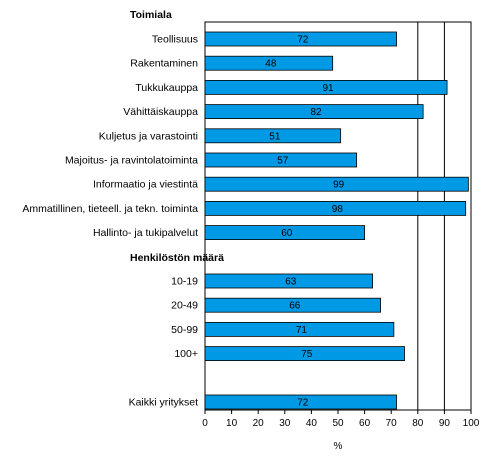 This screenshot has width=493, height=472. I want to click on category-label: Tukkukauppa, so click(166, 88).